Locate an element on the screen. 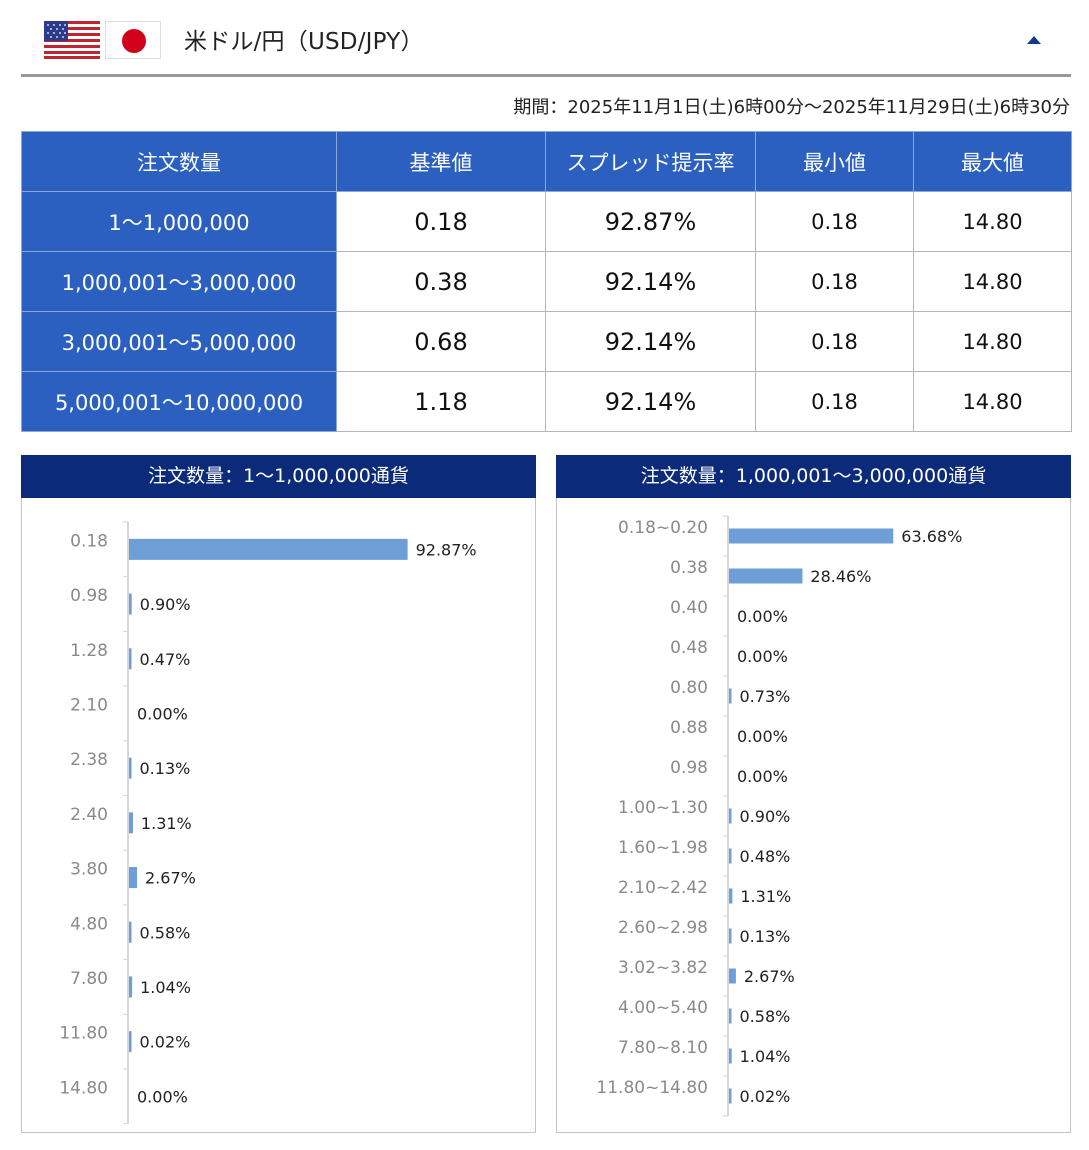 This screenshot has height=1150, width=1089. category-label: 0.18 is located at coordinates (89, 541).